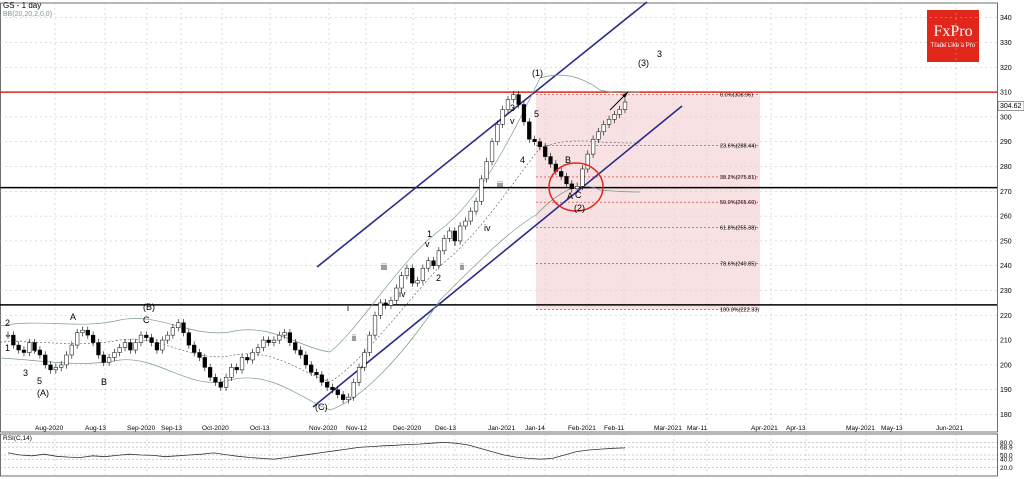 This screenshot has width=1024, height=479. What do you see at coordinates (487, 228) in the screenshot?
I see `wave-label: iv` at bounding box center [487, 228].